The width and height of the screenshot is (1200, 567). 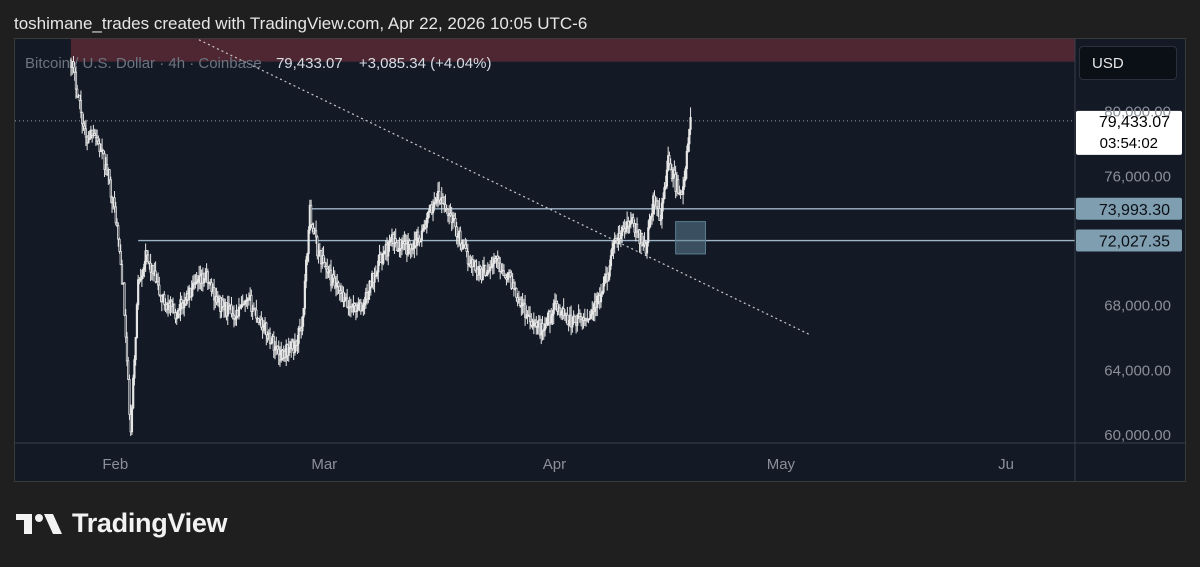 What do you see at coordinates (1134, 122) in the screenshot?
I see `current-price-label: 79,433.07` at bounding box center [1134, 122].